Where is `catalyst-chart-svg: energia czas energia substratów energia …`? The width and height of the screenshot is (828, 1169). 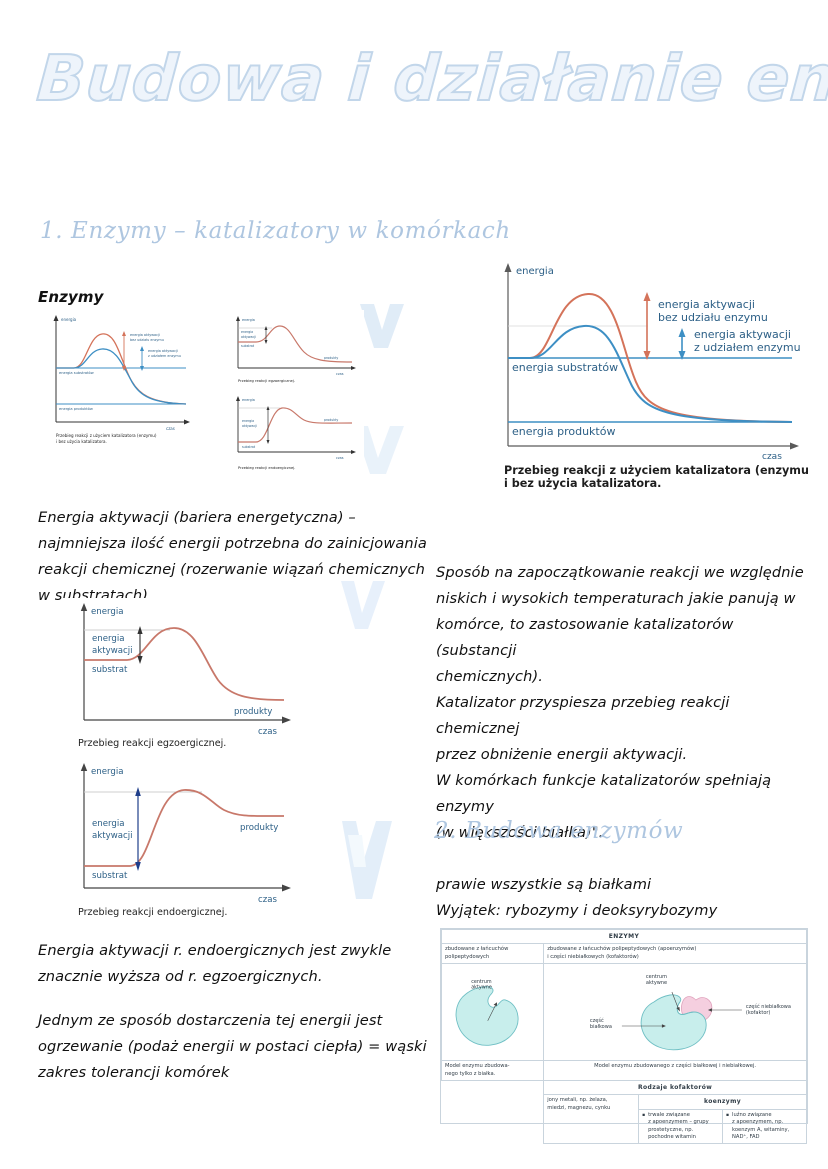 catalyst-chart-svg: energia czas energia substratów energia … is located at coordinates (652, 374).